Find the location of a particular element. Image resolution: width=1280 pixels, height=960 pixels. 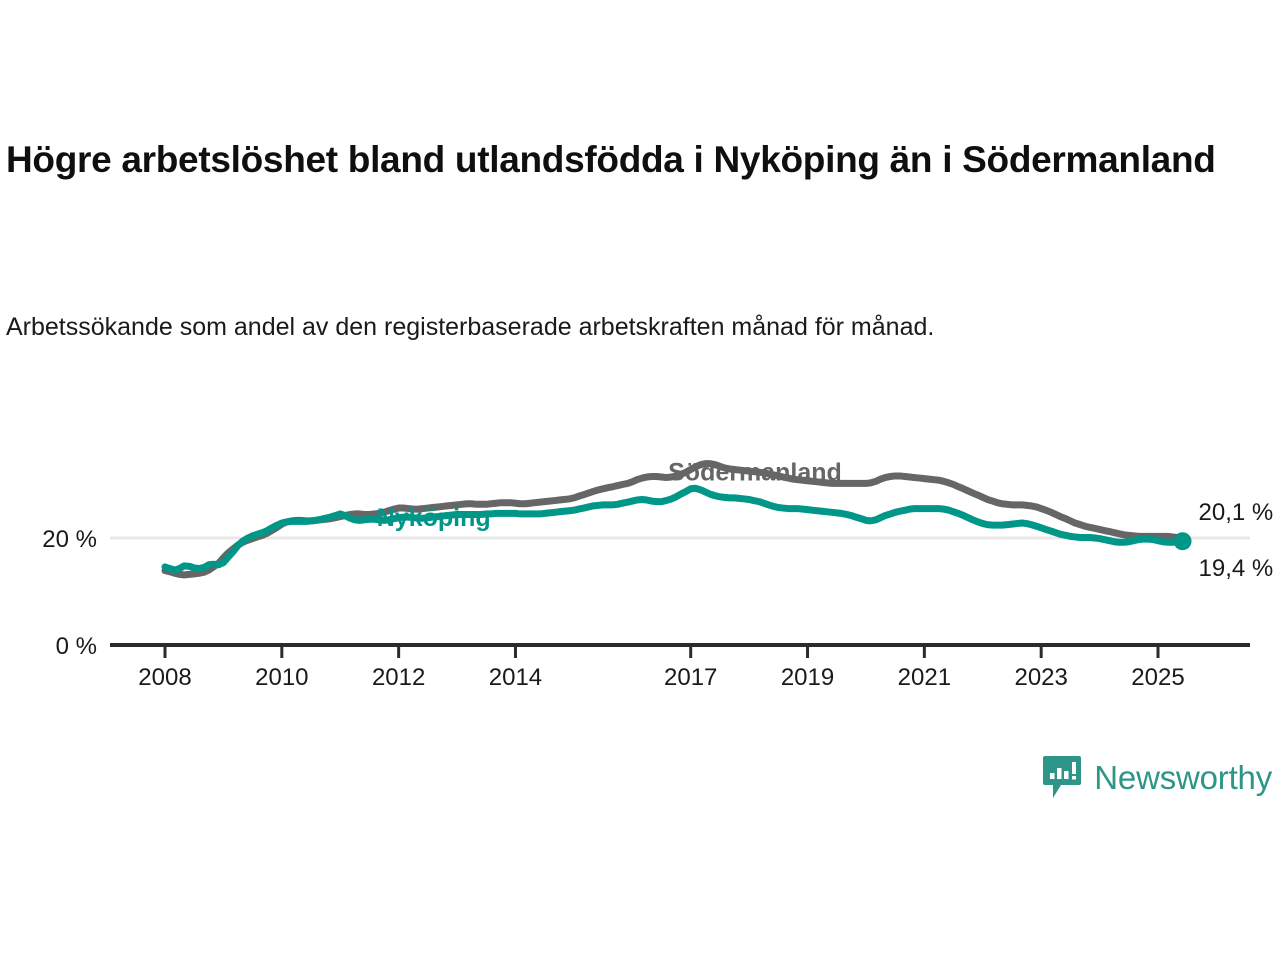

y-tick-label-0: 0 % is located at coordinates (76, 646).